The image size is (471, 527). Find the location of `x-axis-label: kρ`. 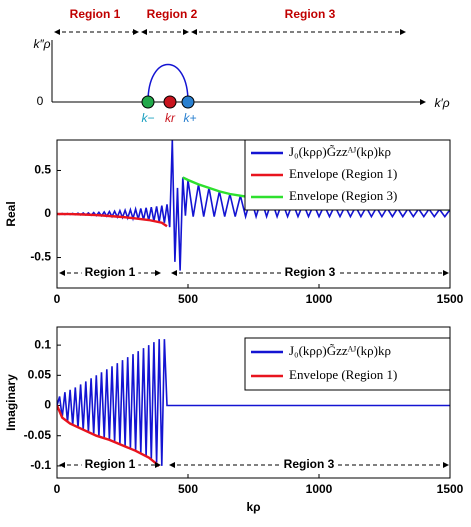

x-axis-label: kρ is located at coordinates (253, 507).